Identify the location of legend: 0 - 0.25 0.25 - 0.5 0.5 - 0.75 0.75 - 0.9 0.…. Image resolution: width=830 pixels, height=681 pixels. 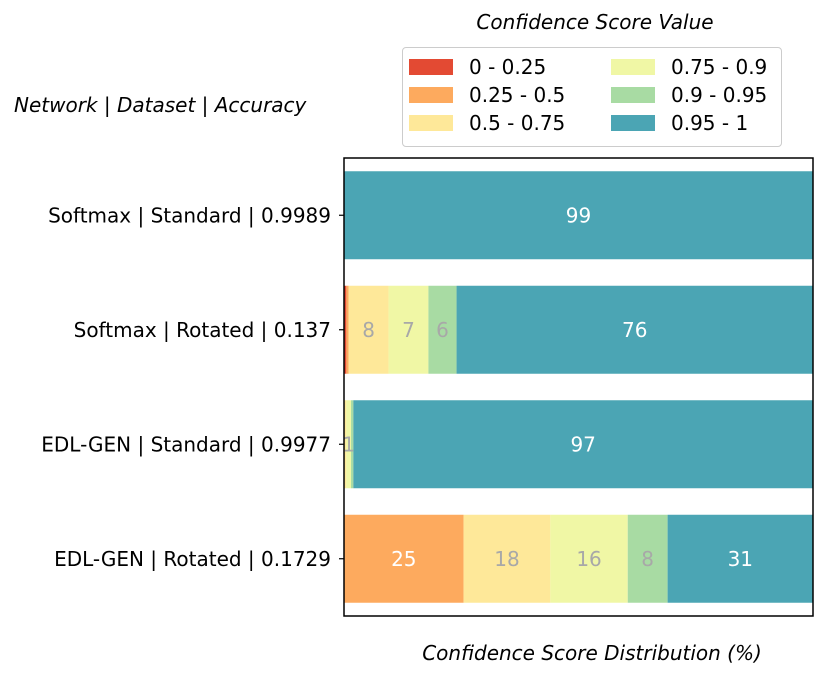
(592, 97).